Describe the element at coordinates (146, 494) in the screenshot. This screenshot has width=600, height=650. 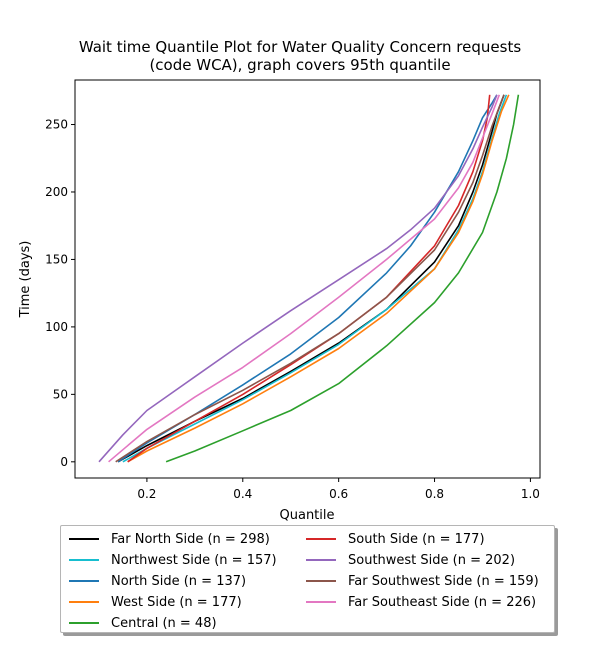
I see `x-tick-label: 0.2` at that location.